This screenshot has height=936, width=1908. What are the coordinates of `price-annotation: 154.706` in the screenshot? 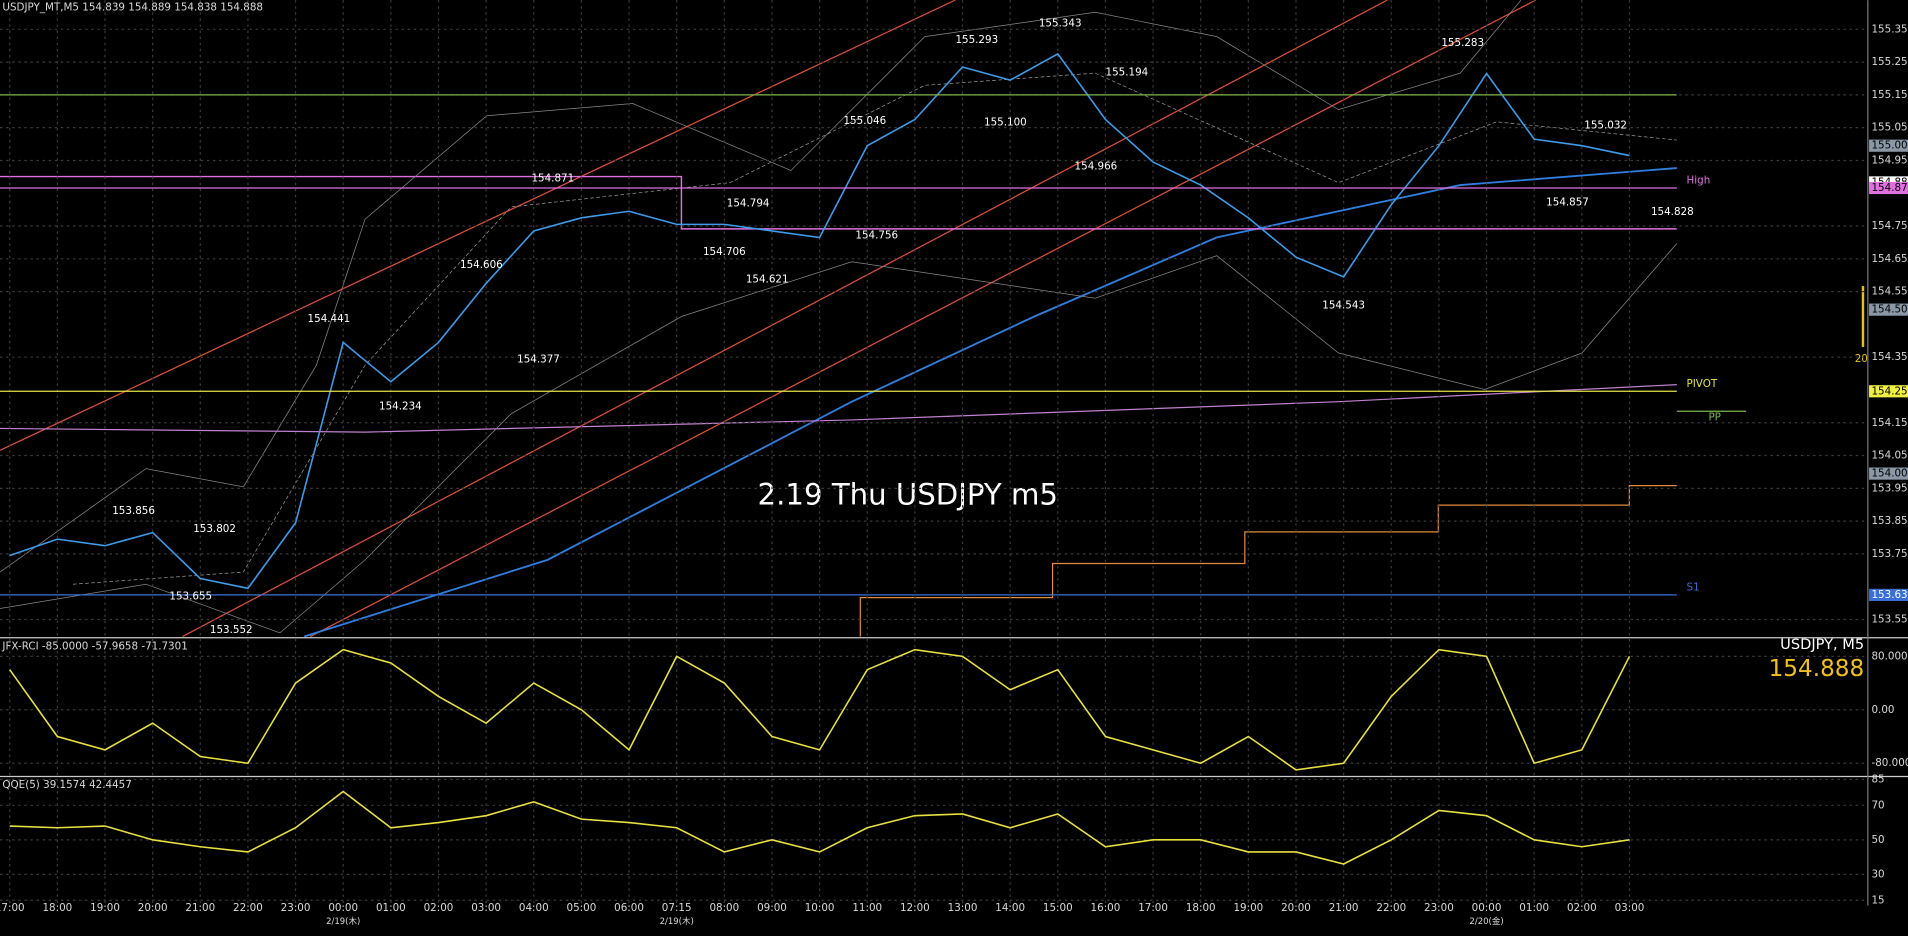 It's located at (724, 252).